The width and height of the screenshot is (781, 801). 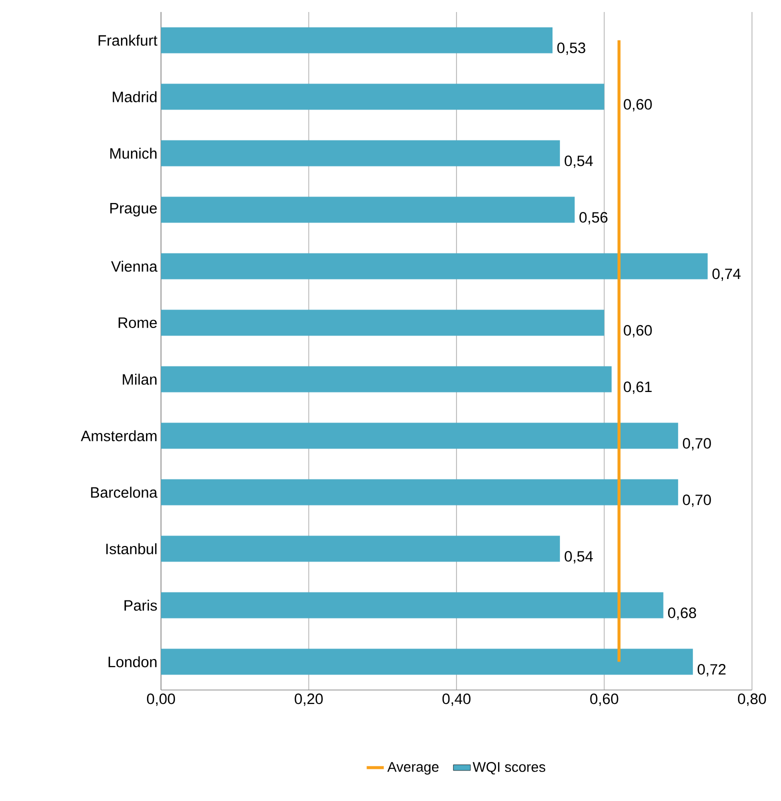 I want to click on y-tick-label: Frankfurt, so click(x=128, y=40).